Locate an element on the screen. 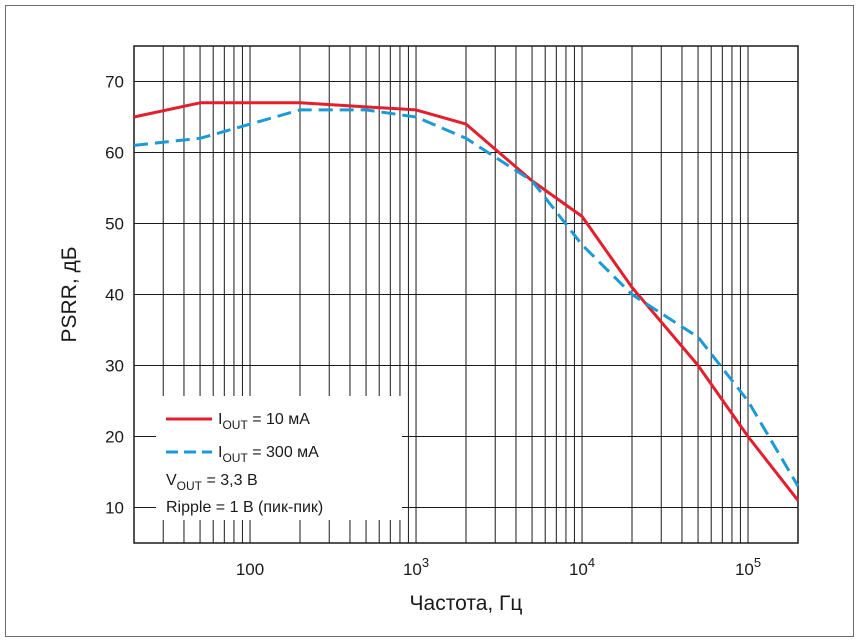  legend-label-iout-10ma: IOUT = 10 мА is located at coordinates (264, 421).